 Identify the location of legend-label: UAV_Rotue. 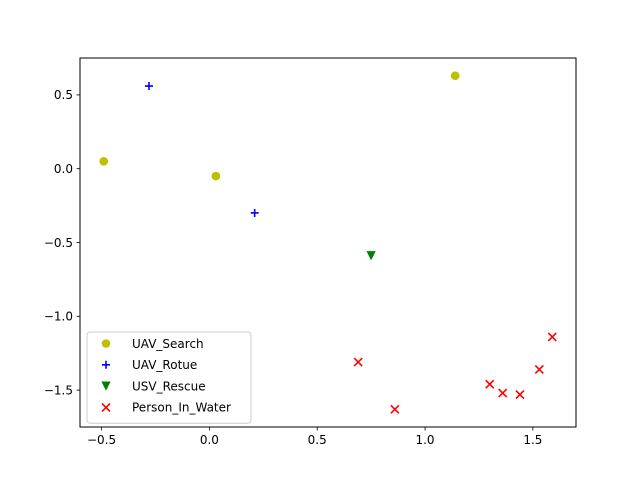
(164, 365).